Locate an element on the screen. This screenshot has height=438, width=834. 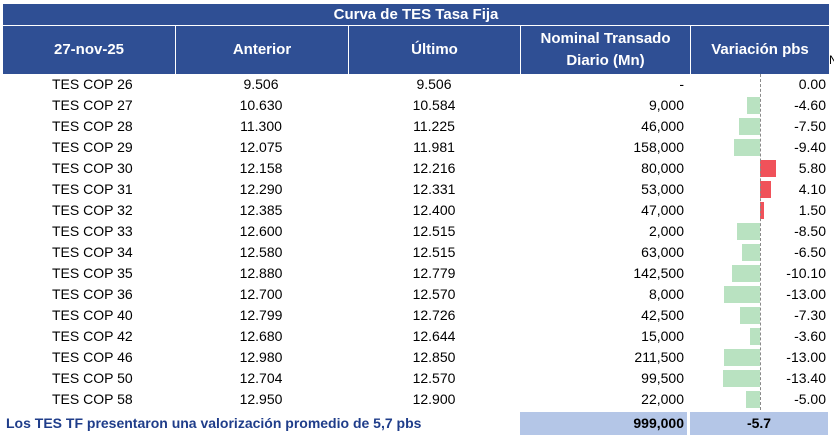
nominal-traded: 99,500 is located at coordinates (662, 378).